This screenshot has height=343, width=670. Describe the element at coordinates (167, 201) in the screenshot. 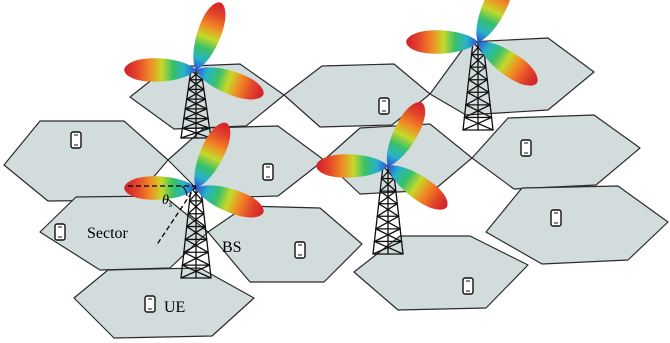

I see `angle-label: θs` at that location.